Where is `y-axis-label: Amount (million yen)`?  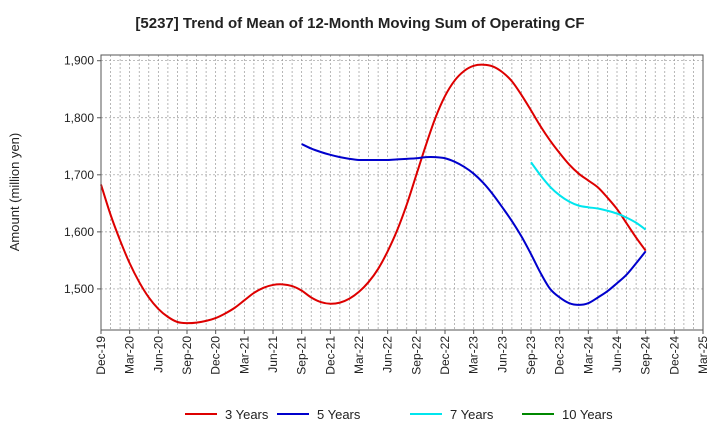
y-axis-label: Amount (million yen) is located at coordinates (14, 192).